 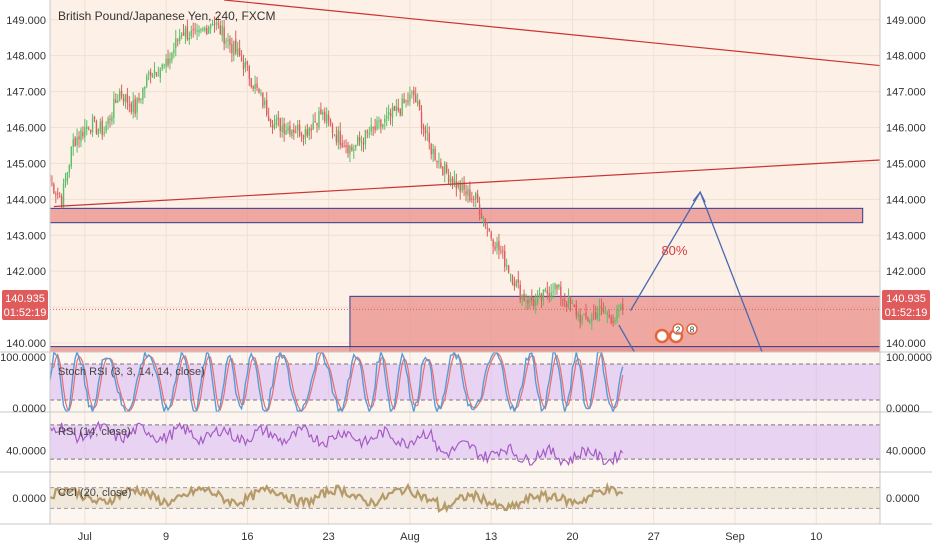 I want to click on projection-arrowhead, so click(x=699, y=196).